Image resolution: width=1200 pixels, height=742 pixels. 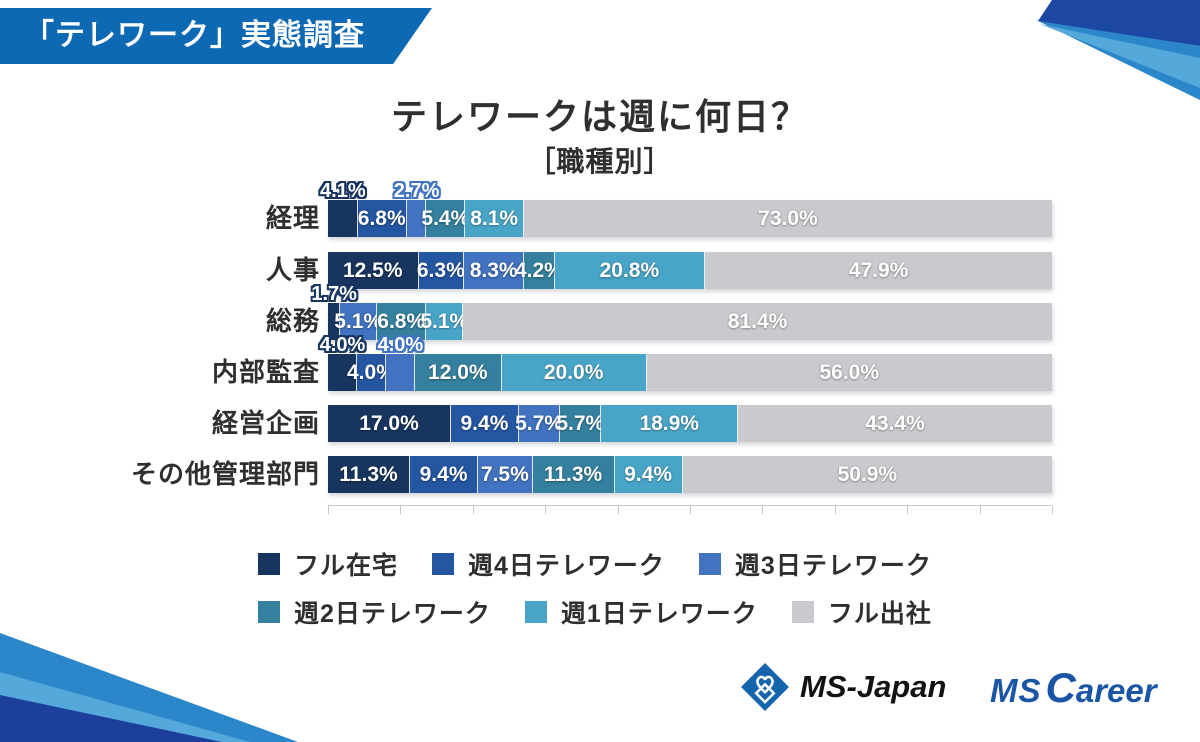 I want to click on bar-value-label: 20.8%, so click(x=629, y=270).